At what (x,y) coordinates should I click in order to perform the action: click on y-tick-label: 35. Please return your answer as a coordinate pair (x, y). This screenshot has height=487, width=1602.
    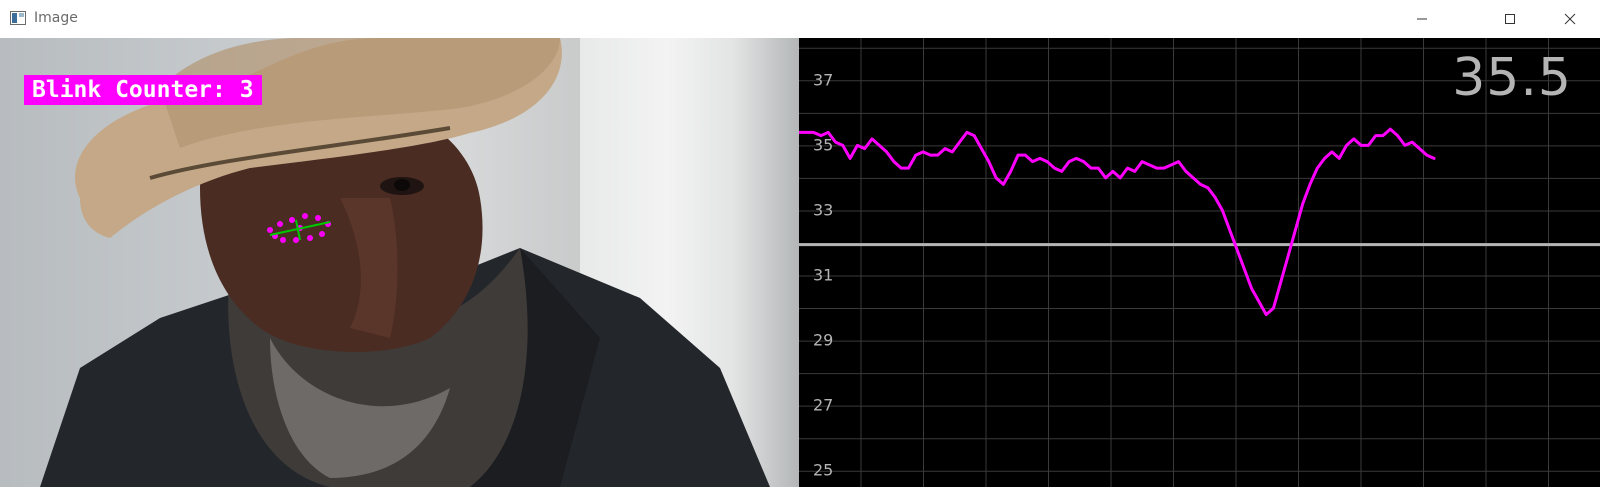
    Looking at the image, I should click on (823, 144).